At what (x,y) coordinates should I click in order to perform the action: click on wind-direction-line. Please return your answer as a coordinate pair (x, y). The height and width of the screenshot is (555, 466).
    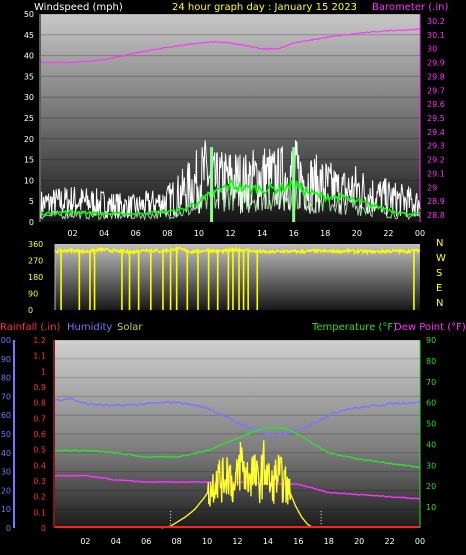
    Looking at the image, I should click on (237, 251).